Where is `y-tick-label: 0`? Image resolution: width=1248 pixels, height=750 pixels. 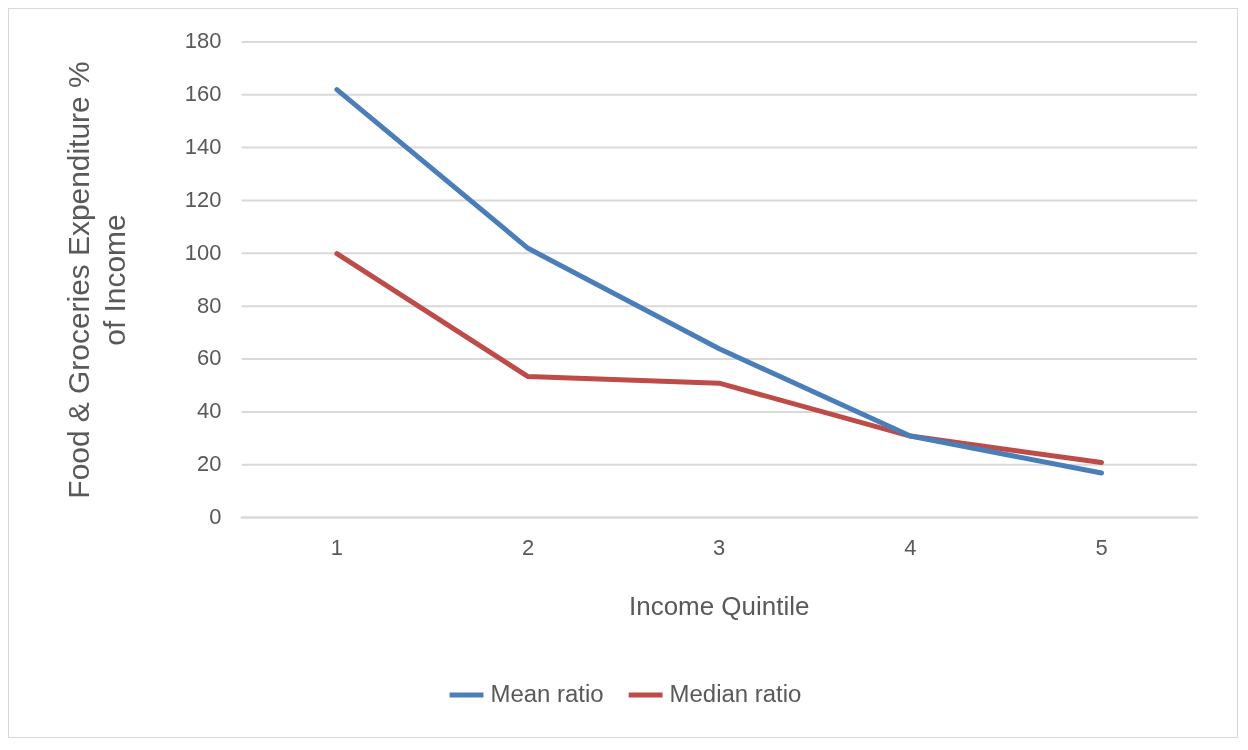
y-tick-label: 0 is located at coordinates (215, 517).